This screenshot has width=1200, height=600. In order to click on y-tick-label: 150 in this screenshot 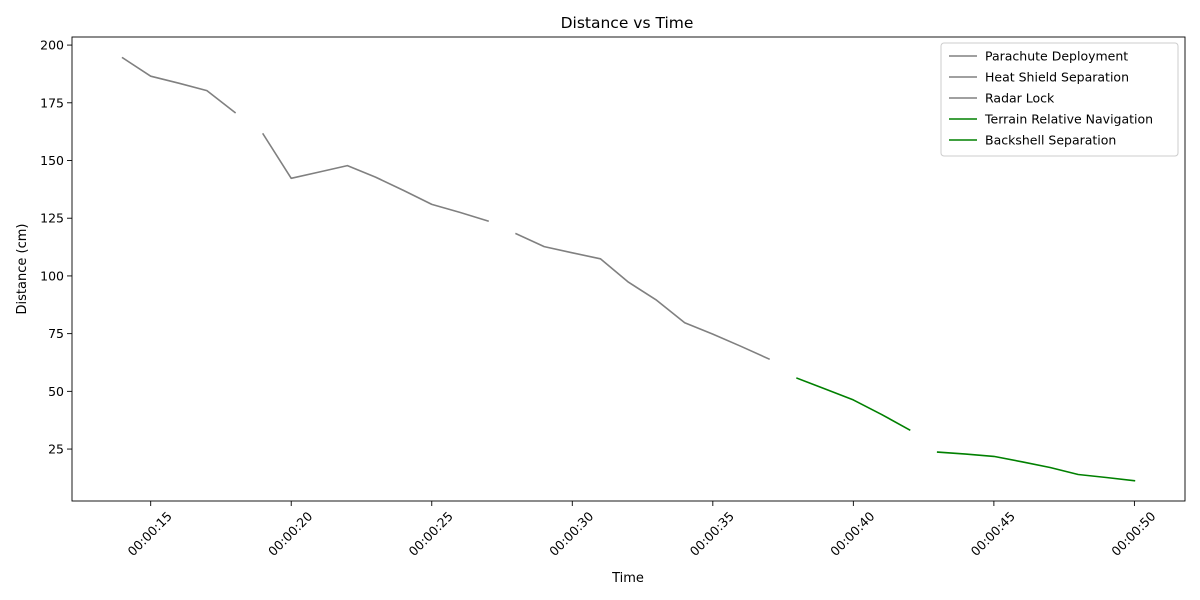, I will do `click(52, 160)`.